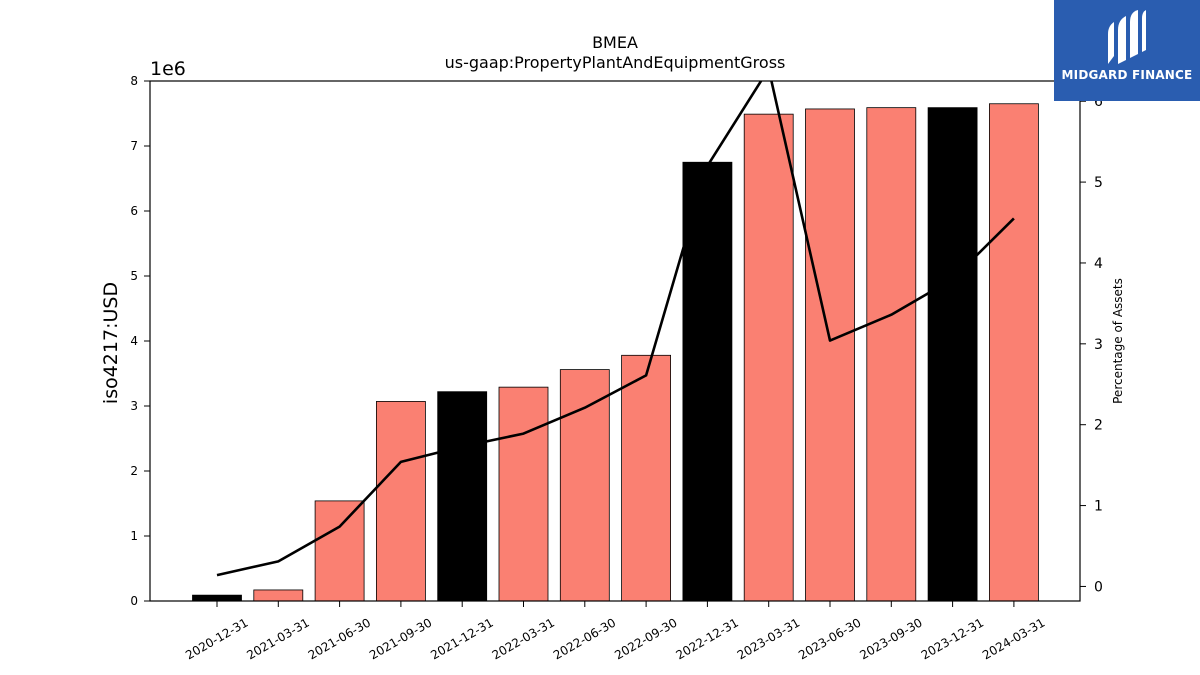 This screenshot has width=1200, height=675. I want to click on y2-tick-label: 6, so click(1098, 102).